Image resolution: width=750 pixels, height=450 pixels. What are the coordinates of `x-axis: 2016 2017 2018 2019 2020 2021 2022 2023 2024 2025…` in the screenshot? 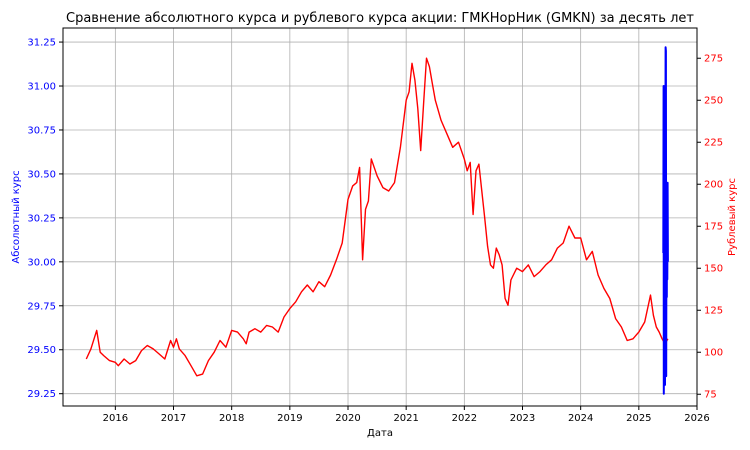 It's located at (406, 415).